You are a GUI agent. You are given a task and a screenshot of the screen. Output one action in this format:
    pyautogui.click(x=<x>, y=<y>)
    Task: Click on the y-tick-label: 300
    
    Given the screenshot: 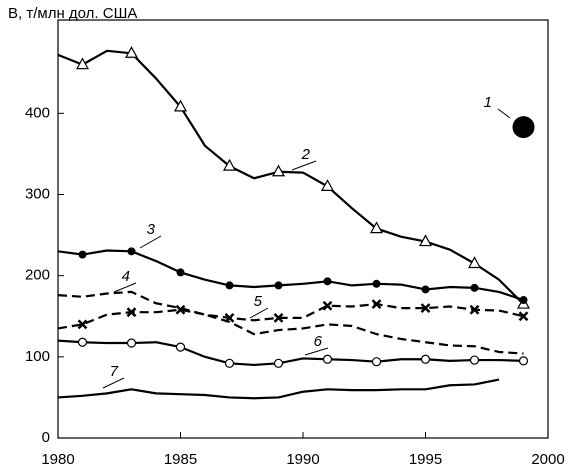 What is the action you would take?
    pyautogui.click(x=37, y=193)
    